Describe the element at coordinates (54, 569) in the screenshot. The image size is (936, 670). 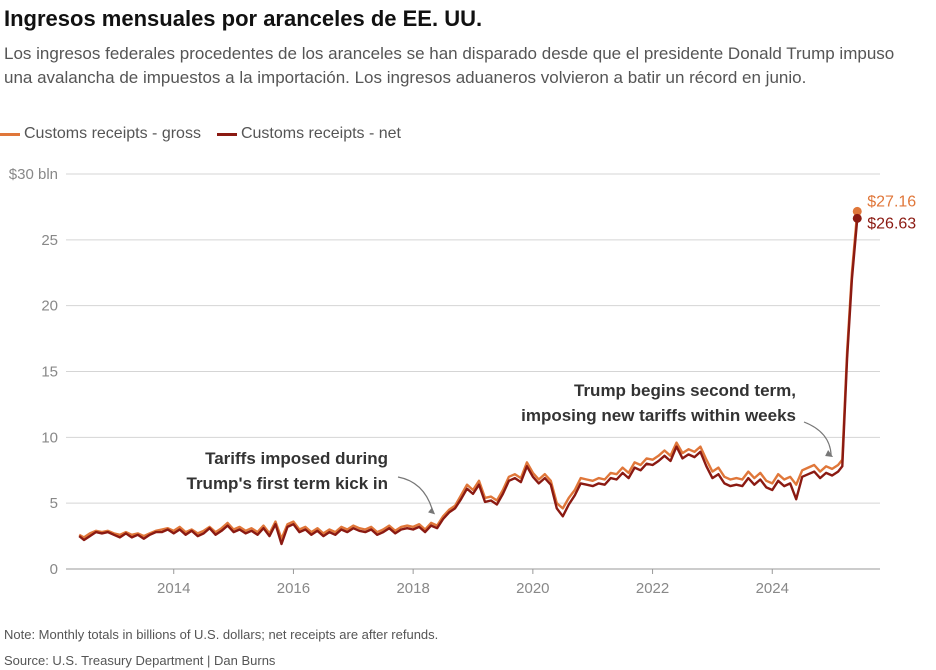
I see `y-tick-label: 0` at that location.